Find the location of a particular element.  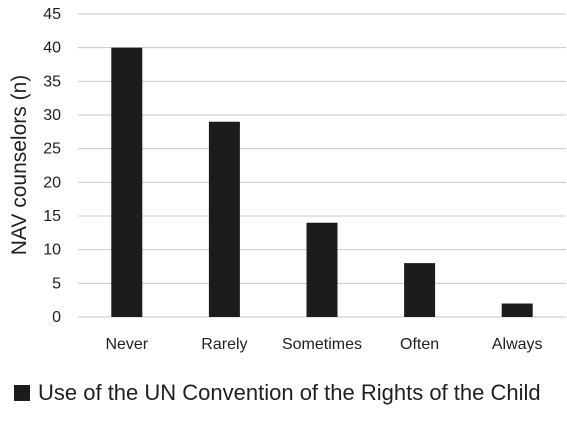

y-tick-label: 30 is located at coordinates (52, 115).